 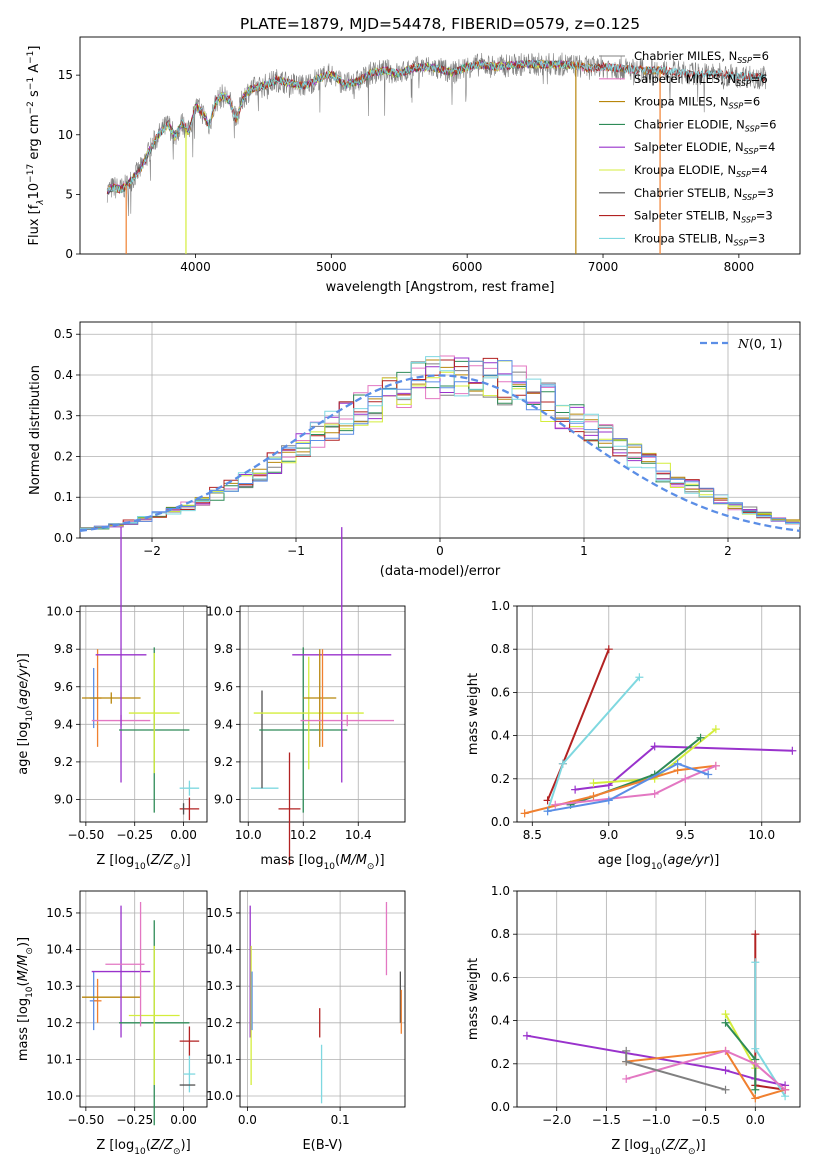 I want to click on tick-label-y: 10.3, so click(x=219, y=986).